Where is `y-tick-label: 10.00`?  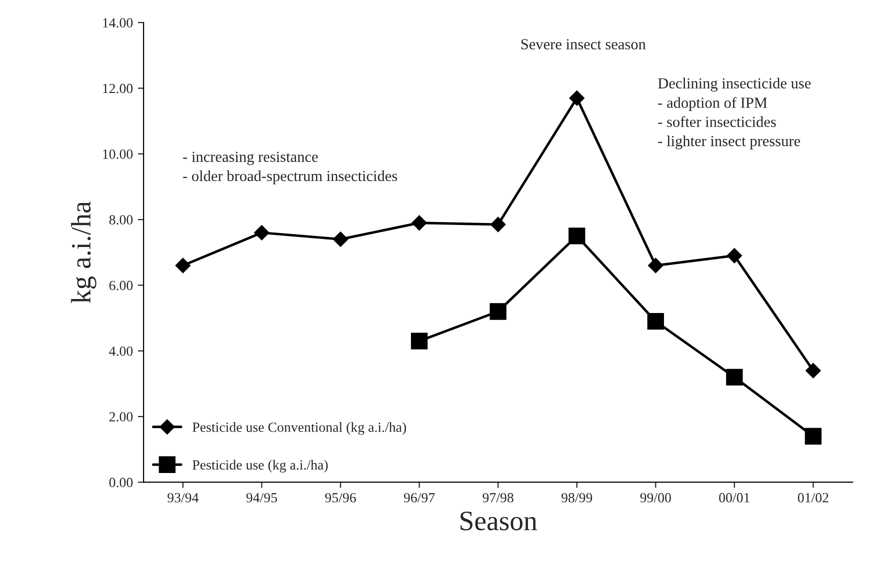 y-tick-label: 10.00 is located at coordinates (118, 154).